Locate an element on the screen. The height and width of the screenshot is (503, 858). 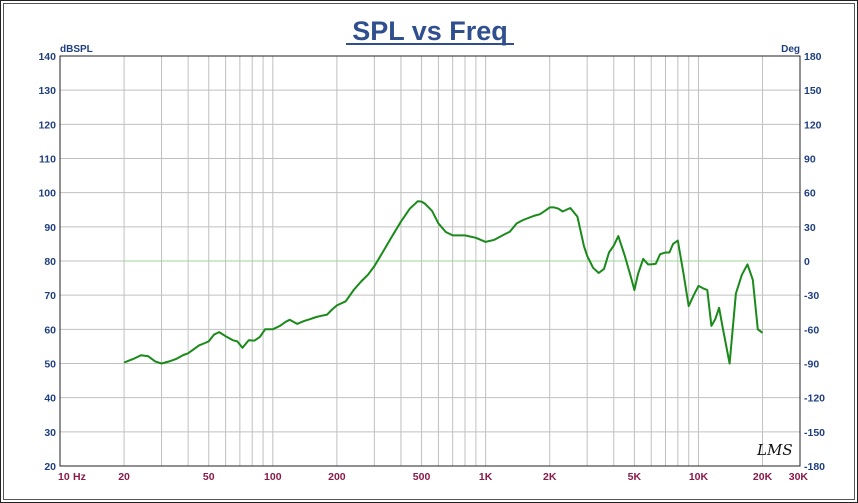
x-tick-labels: 10 20 50 100 200 500 1K 2K 5K 10K 20K 30K is located at coordinates (433, 477).